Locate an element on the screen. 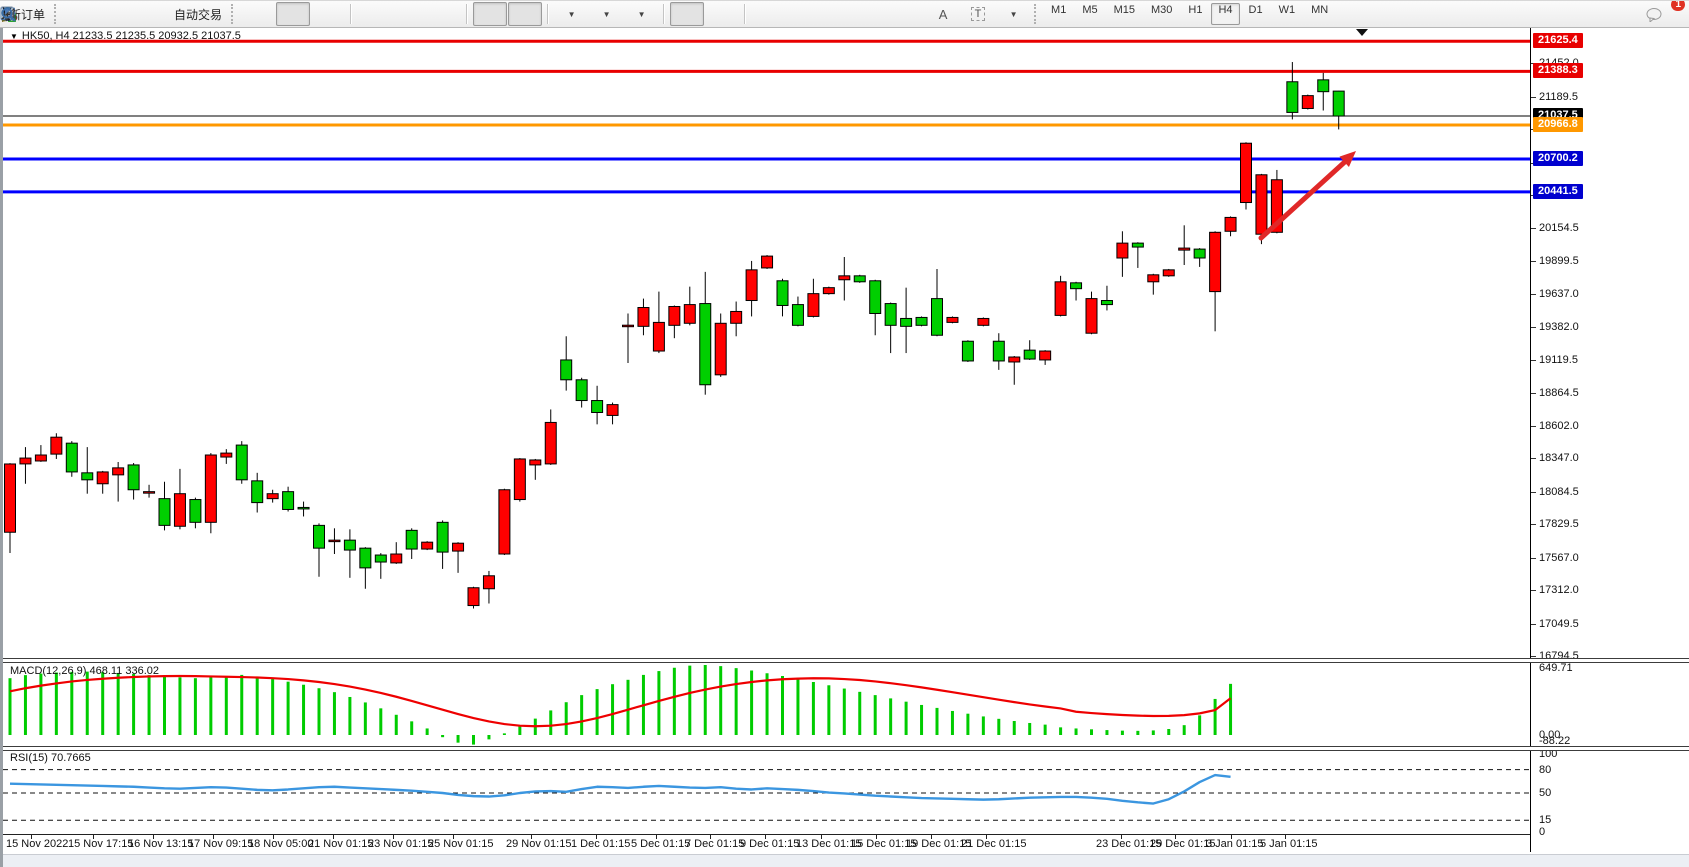  timeframe-m1-button: M1 is located at coordinates (1059, 10).